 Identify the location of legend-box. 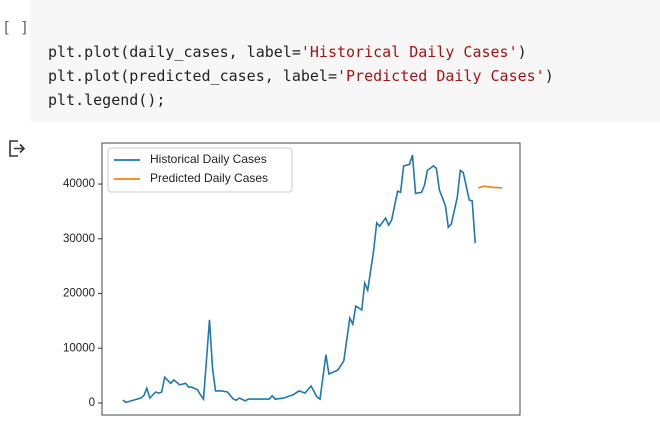
(200, 170).